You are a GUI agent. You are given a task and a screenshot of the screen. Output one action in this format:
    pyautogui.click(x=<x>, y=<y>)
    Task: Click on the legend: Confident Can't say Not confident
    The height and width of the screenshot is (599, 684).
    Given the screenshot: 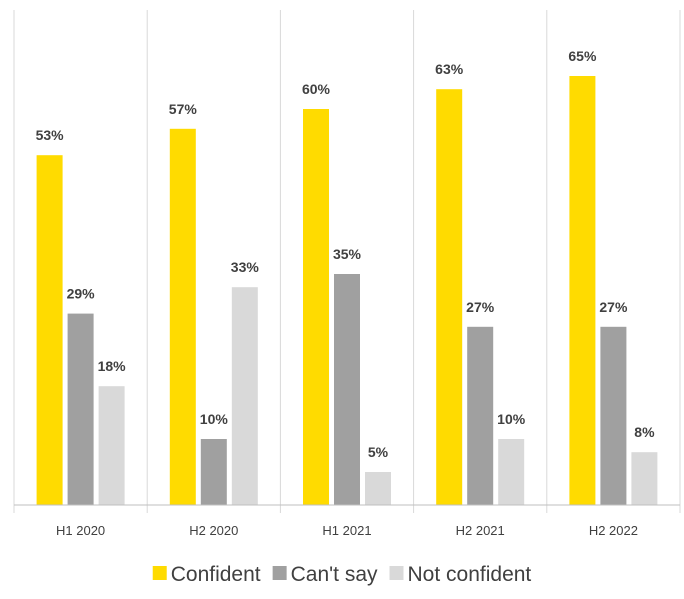 What is the action you would take?
    pyautogui.click(x=342, y=574)
    